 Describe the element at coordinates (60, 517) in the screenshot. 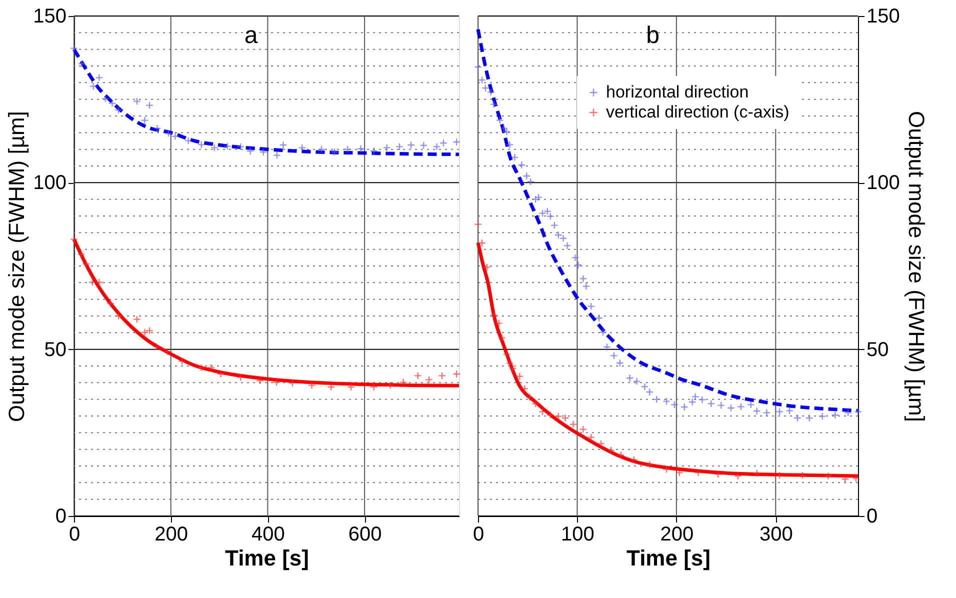

I see `y-tick-label: 0` at that location.